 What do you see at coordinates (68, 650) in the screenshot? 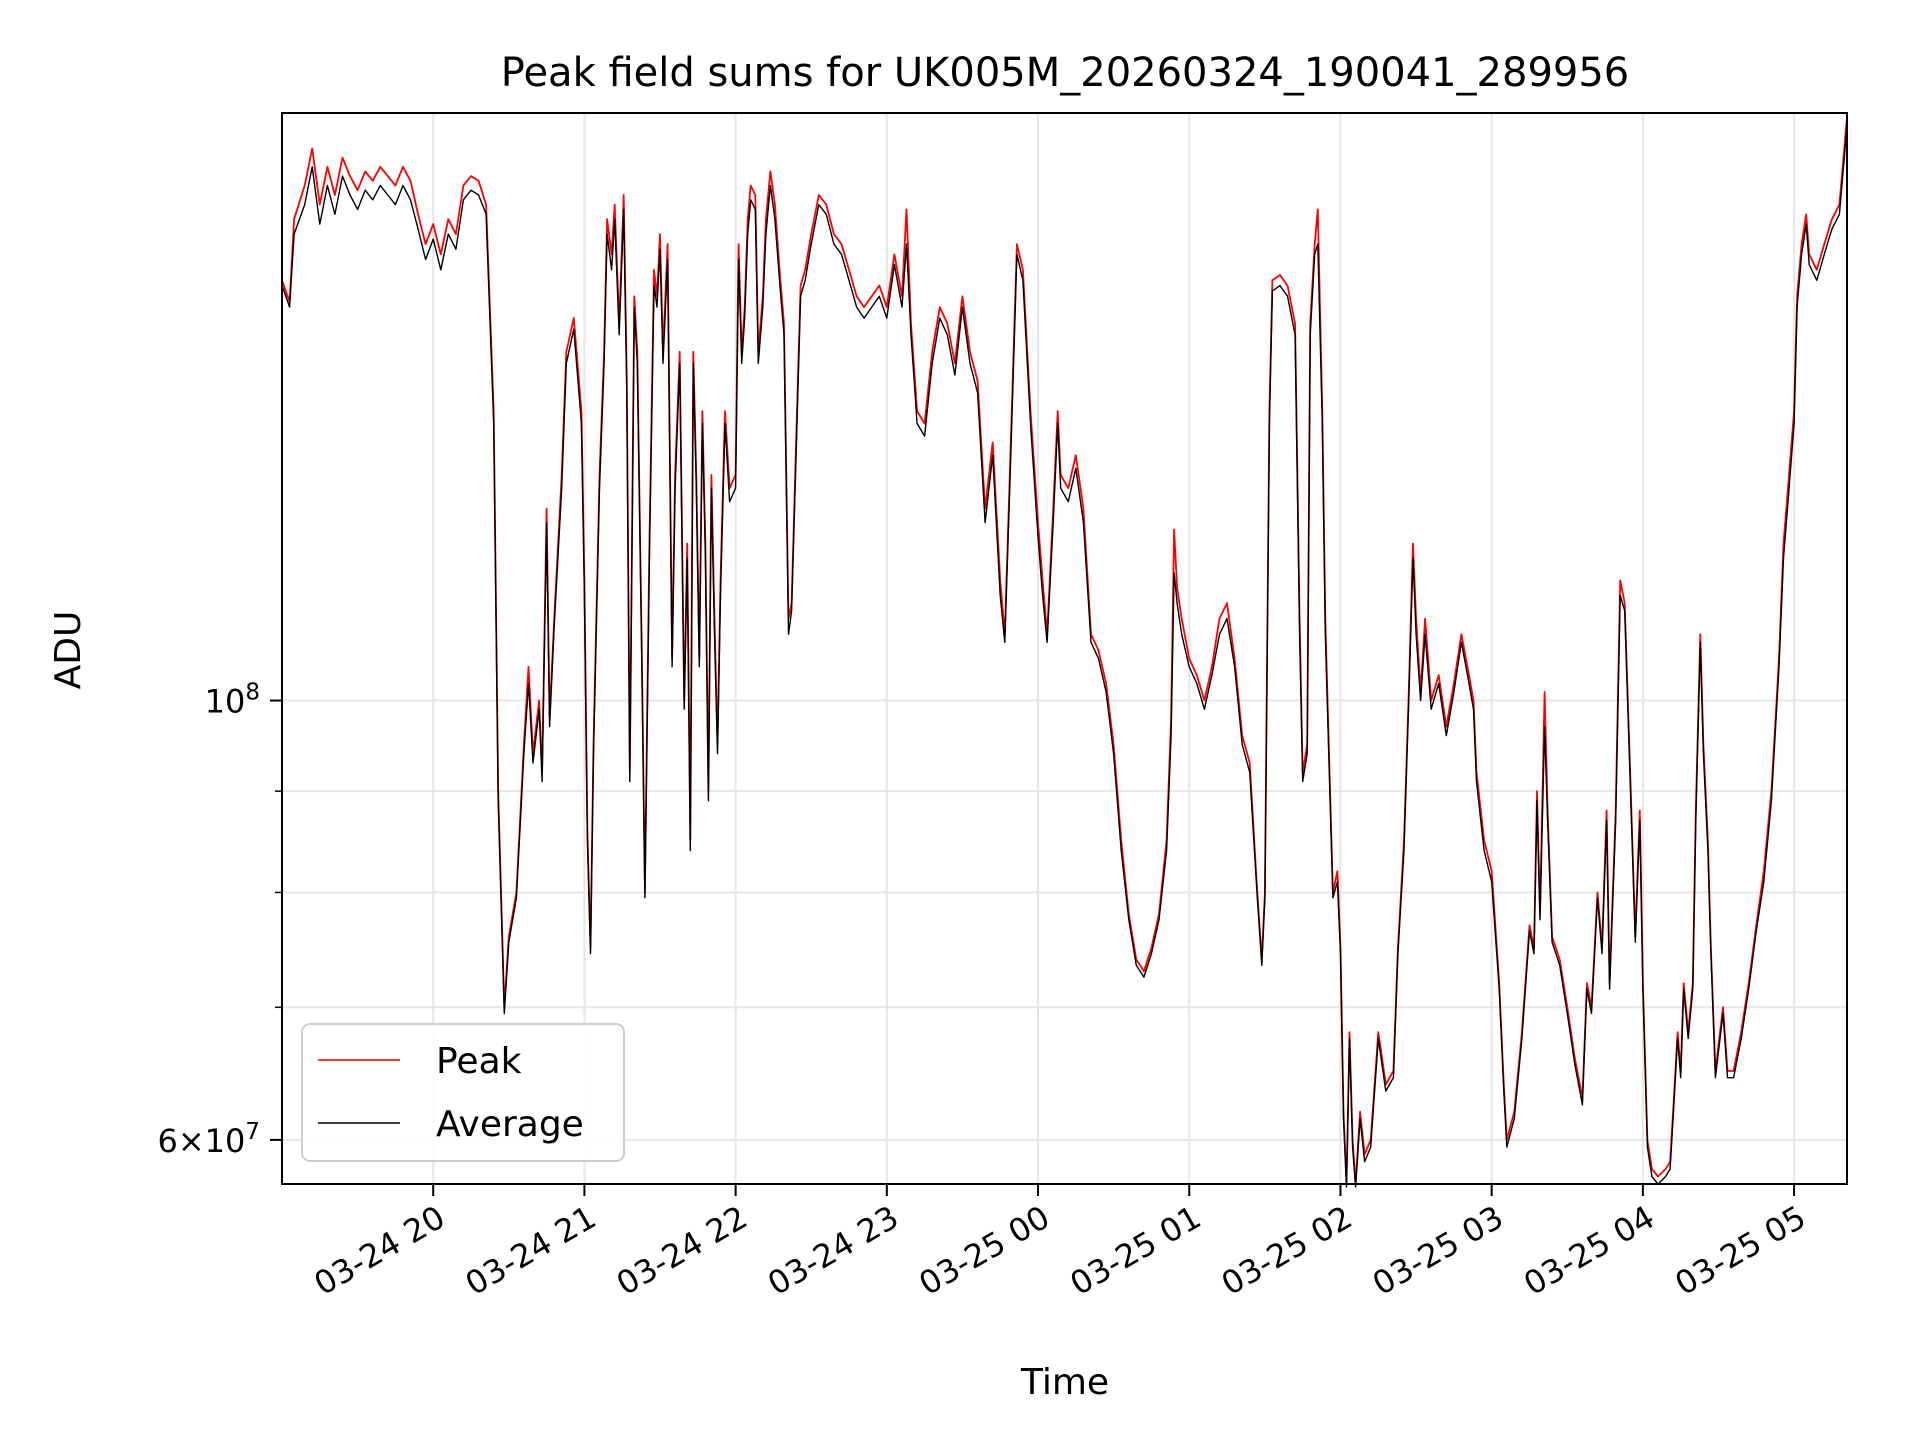
I see `y-axis-label: ADU` at bounding box center [68, 650].